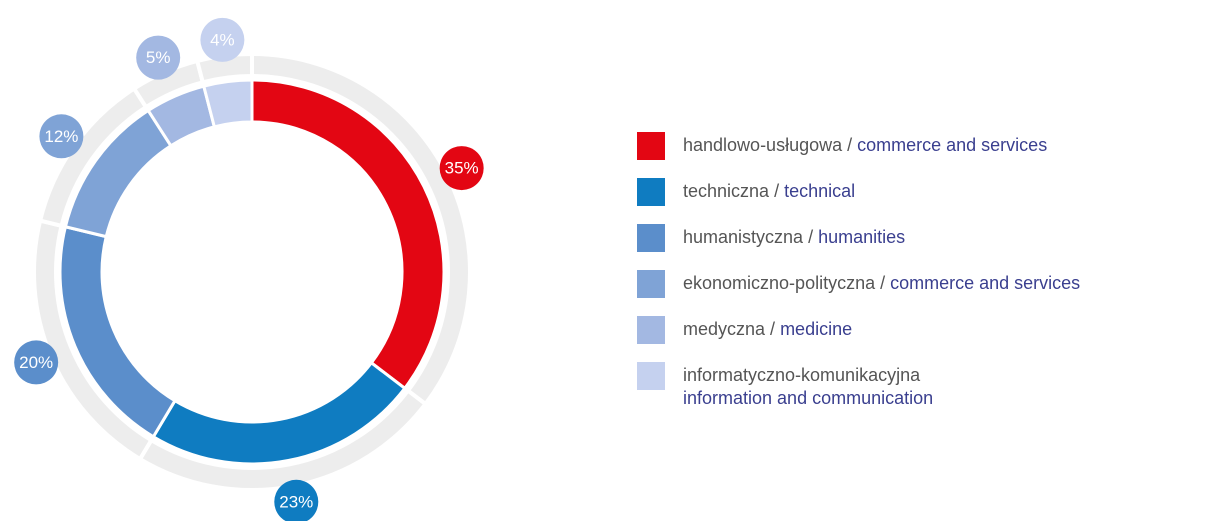 The image size is (1214, 521). I want to click on legend-label: humanistyczna / humanities, so click(794, 237).